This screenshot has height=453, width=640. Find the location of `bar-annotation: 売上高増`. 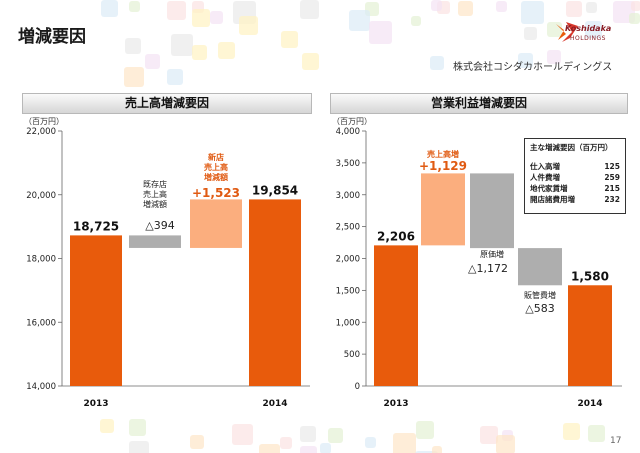

bar-annotation: 売上高増 is located at coordinates (443, 154).